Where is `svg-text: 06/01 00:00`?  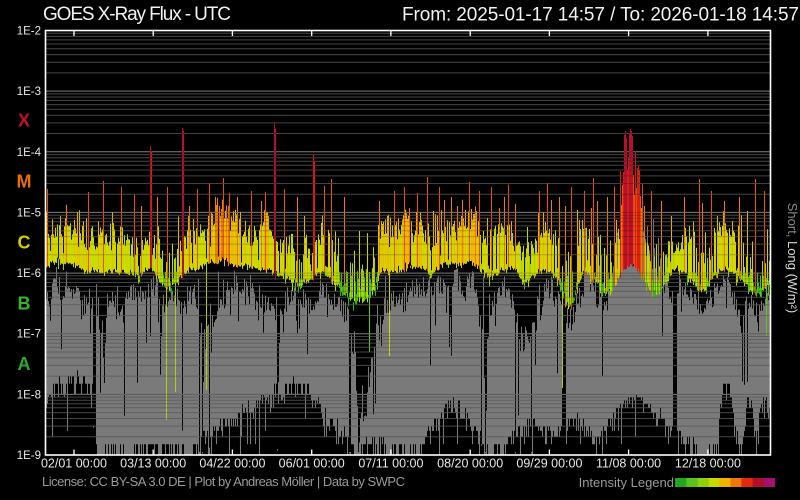
svg-text: 06/01 00:00 is located at coordinates (312, 464).